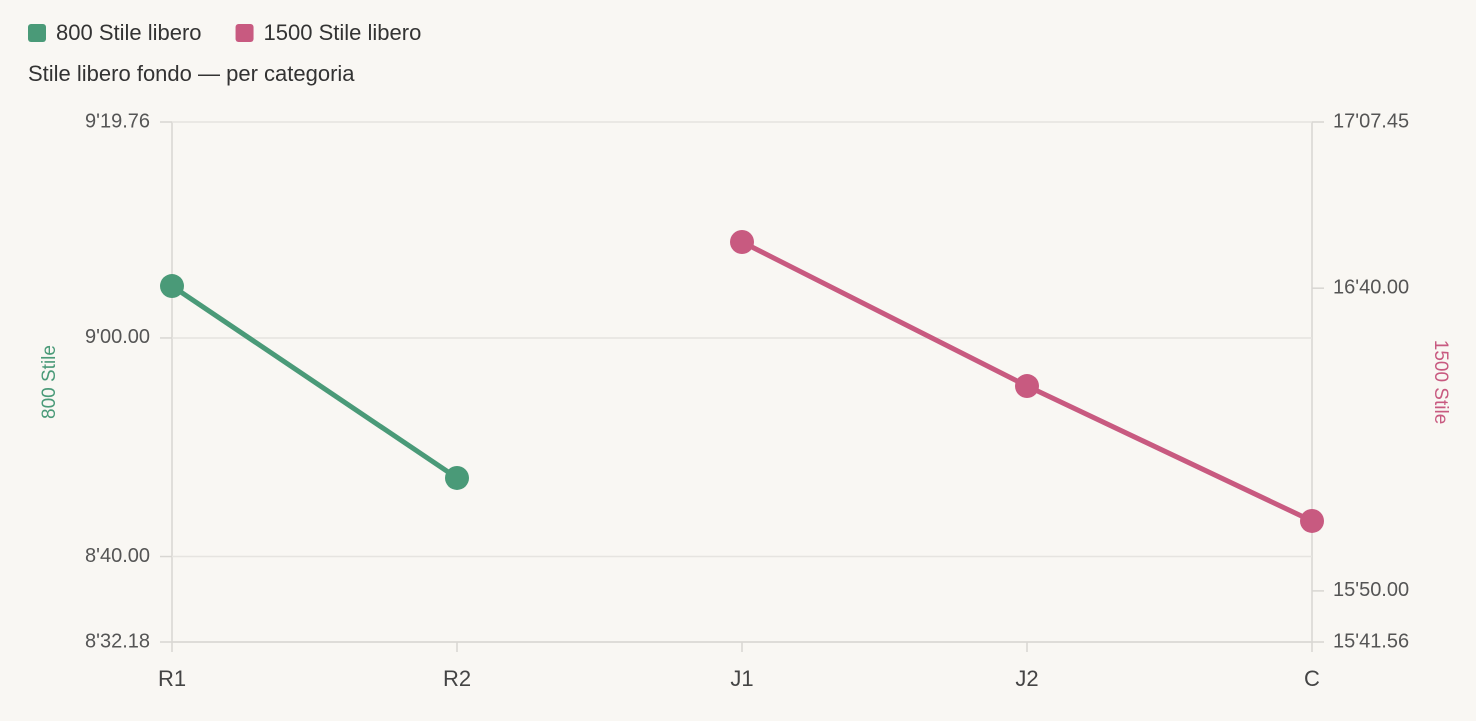  What do you see at coordinates (49, 382) in the screenshot?
I see `y-axis-title: 800 Stile` at bounding box center [49, 382].